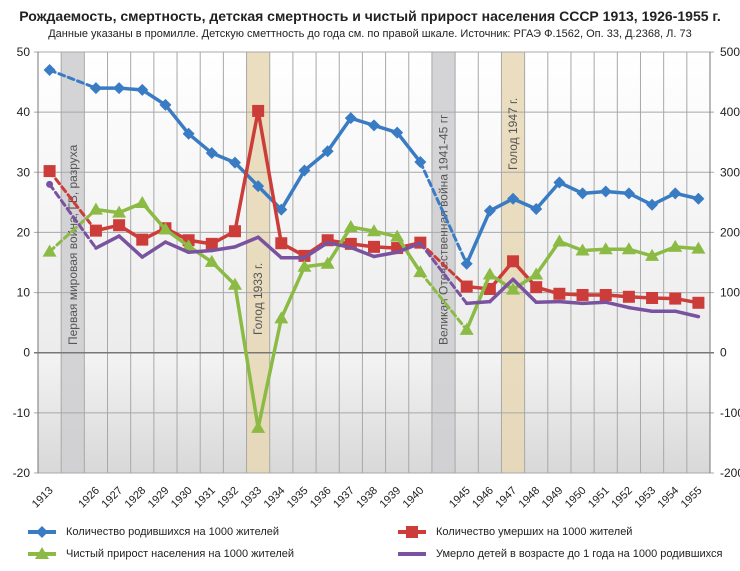  Describe the element at coordinates (730, 293) in the screenshot. I see `y2-tick-label: 100` at that location.